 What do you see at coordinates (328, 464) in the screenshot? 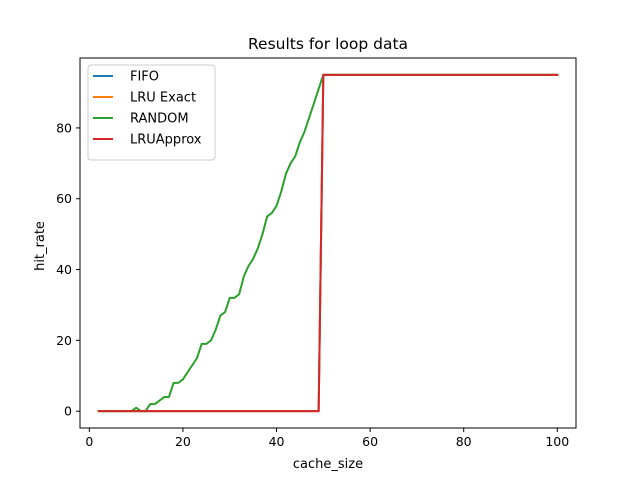
I see `x-axis-label: cache_size` at bounding box center [328, 464].